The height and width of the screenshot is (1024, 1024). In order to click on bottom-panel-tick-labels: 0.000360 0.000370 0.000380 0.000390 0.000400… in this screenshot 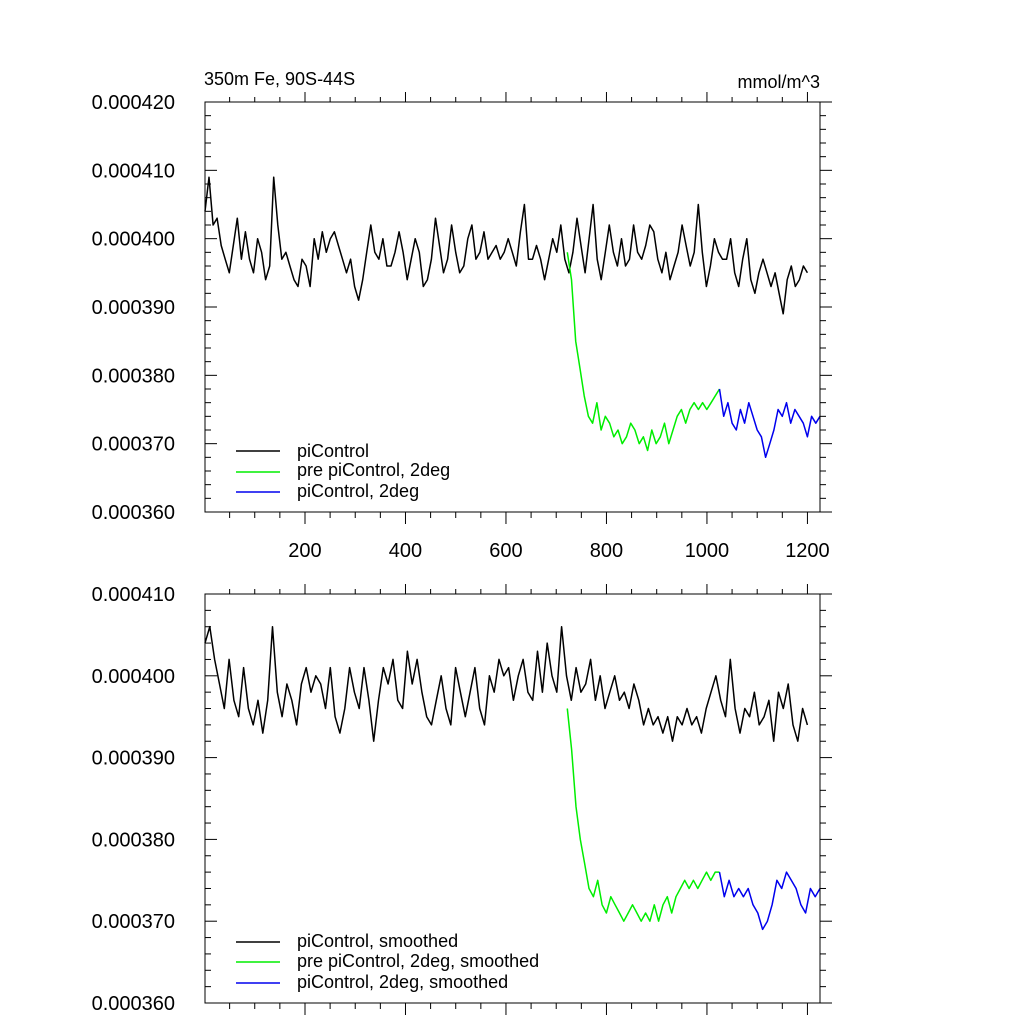, I will do `click(133, 799)`.